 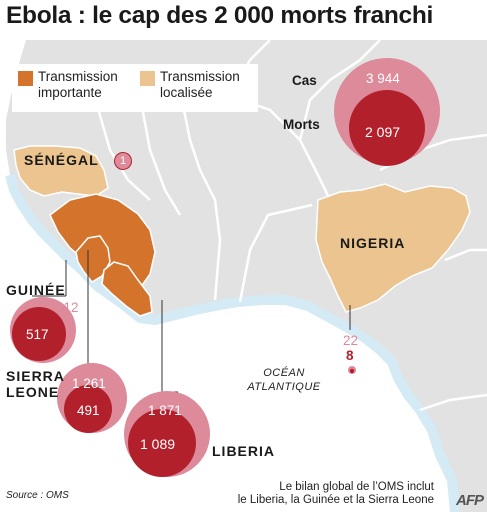 I want to click on guinee-deaths-circle, so click(x=39, y=334).